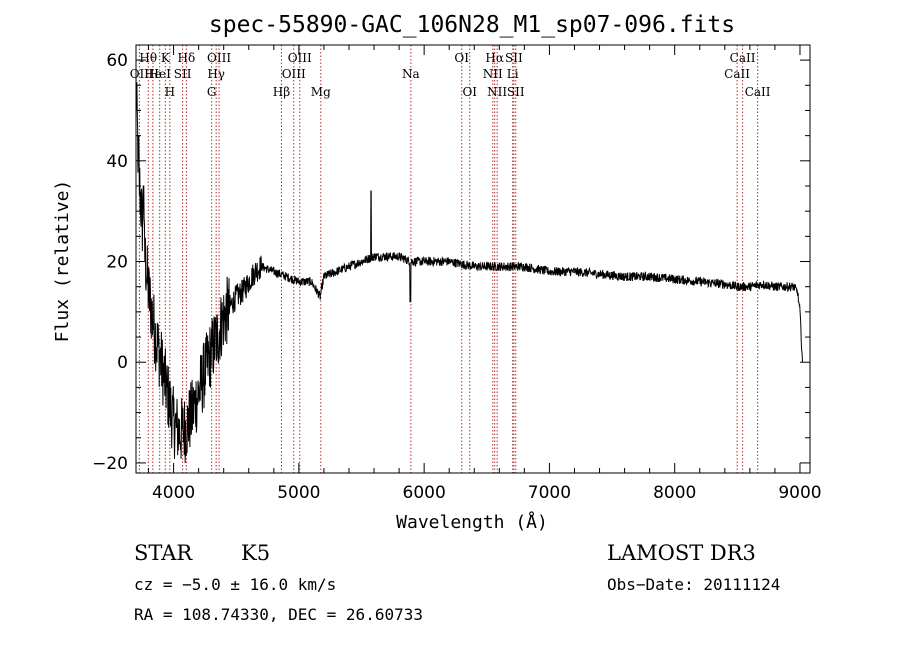 Image resolution: width=900 pixels, height=649 pixels. What do you see at coordinates (62, 261) in the screenshot?
I see `y-axis-label: Flux (relative)` at bounding box center [62, 261].